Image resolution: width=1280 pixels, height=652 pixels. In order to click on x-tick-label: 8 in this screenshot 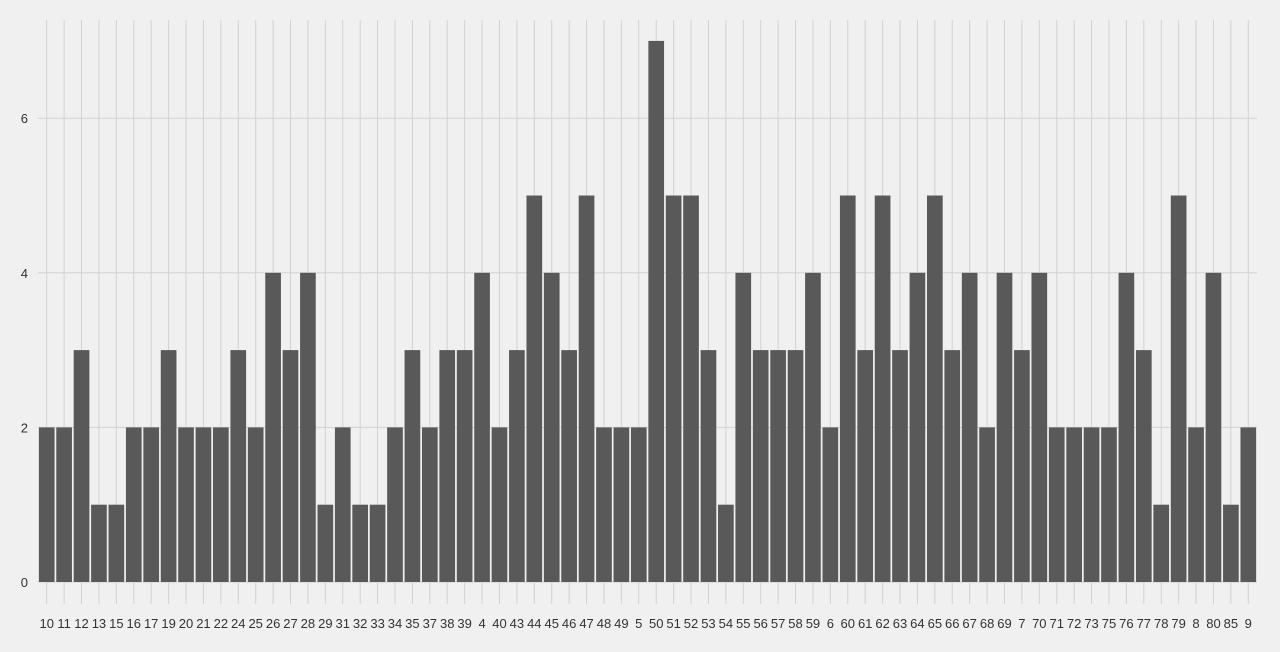, I will do `click(1195, 623)`.